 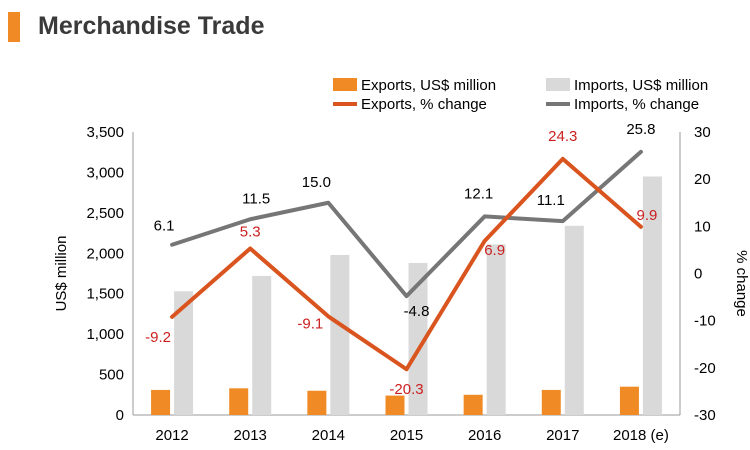 I want to click on title-accent-bar, so click(x=14, y=27).